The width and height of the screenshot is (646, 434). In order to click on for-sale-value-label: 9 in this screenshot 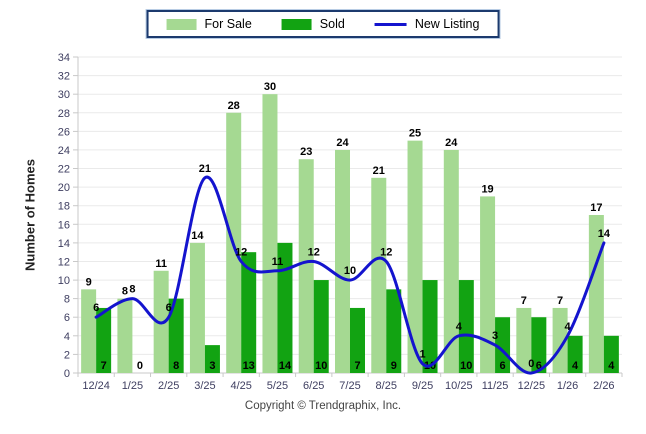, I will do `click(89, 282)`.